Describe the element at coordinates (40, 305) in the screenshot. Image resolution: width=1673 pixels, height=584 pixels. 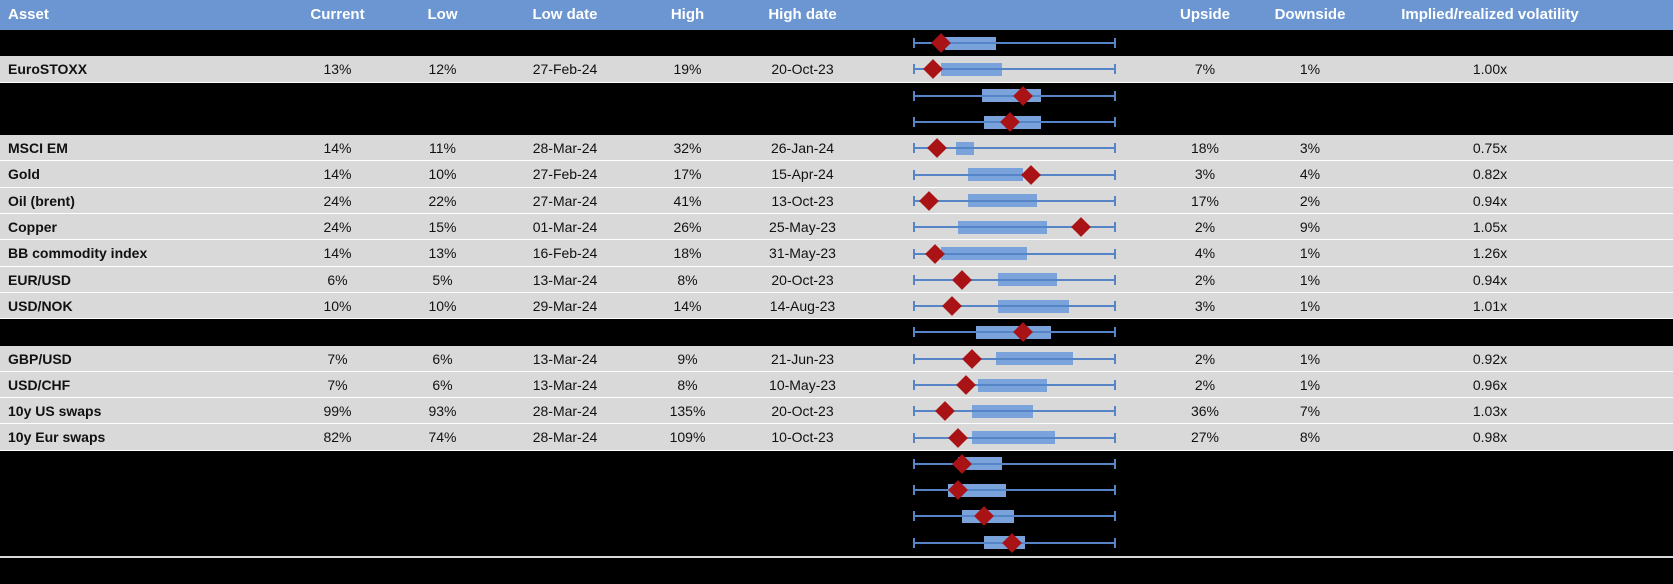
I see `cell-asset: USD/NOK` at that location.